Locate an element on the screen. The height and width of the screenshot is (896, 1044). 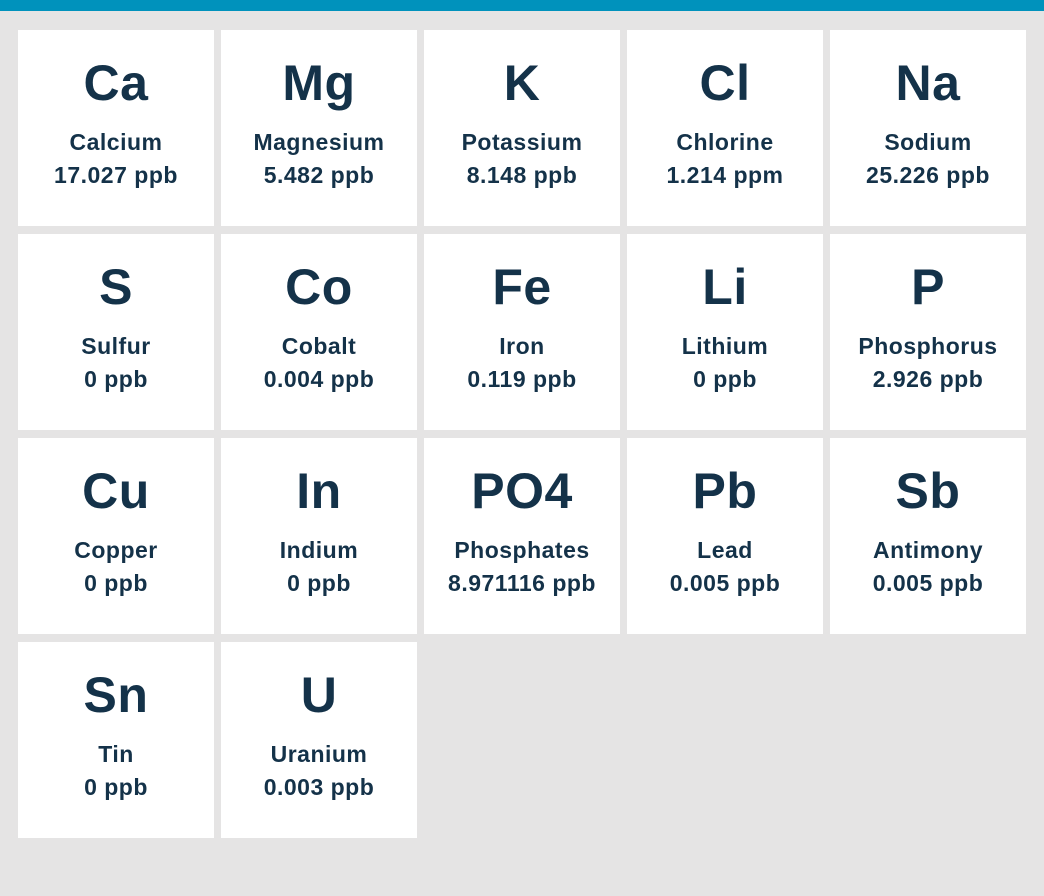
element-value: 25.226 ppb is located at coordinates (928, 175).